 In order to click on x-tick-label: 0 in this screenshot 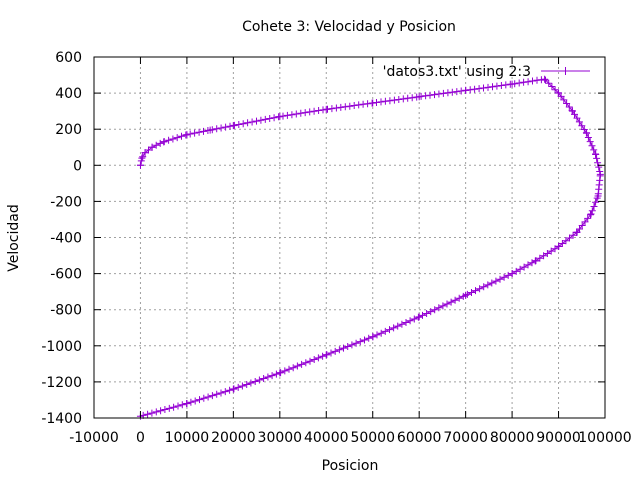, I will do `click(140, 438)`.